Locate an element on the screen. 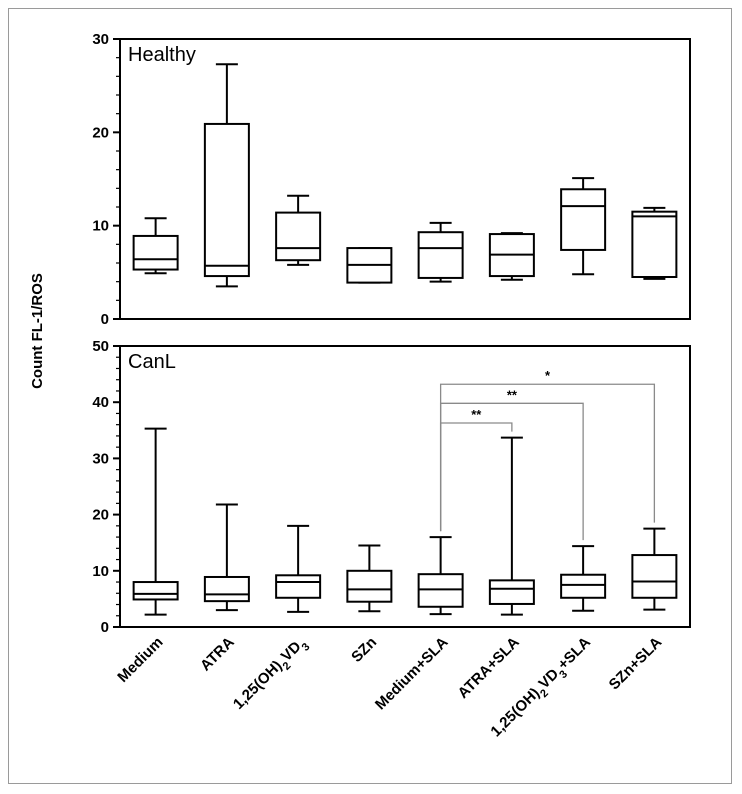 This screenshot has width=742, height=794. x-tick-label: ATRA is located at coordinates (217, 654).